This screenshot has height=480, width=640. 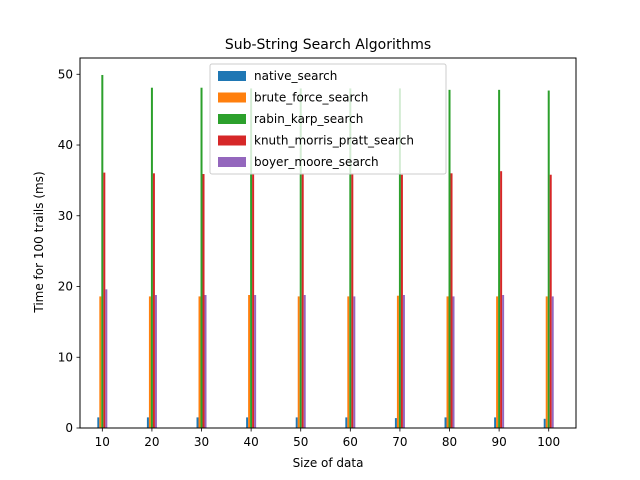 I want to click on y-tick-label-10: 10, so click(x=65, y=357).